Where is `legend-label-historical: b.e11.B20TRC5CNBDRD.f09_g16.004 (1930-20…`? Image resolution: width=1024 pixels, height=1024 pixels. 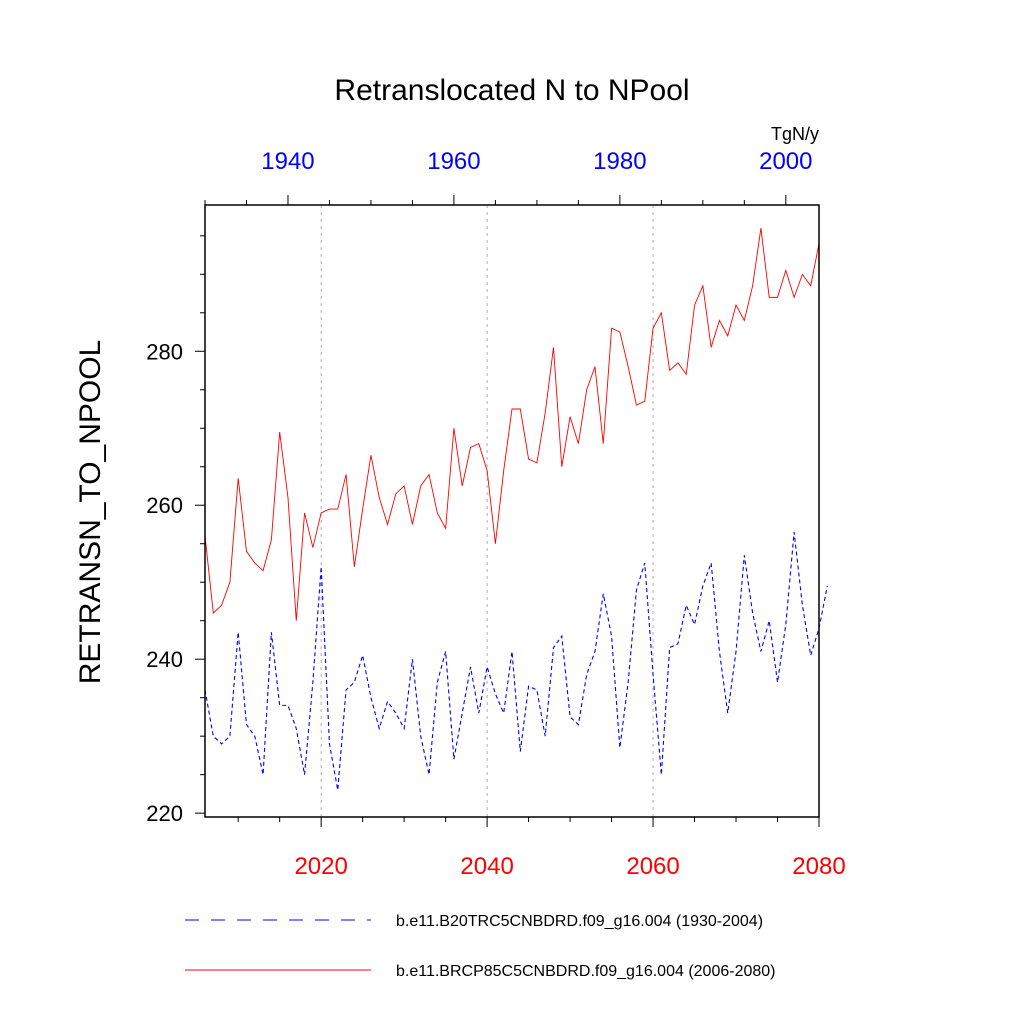 legend-label-historical: b.e11.B20TRC5CNBDRD.f09_g16.004 (1930-20… is located at coordinates (579, 921).